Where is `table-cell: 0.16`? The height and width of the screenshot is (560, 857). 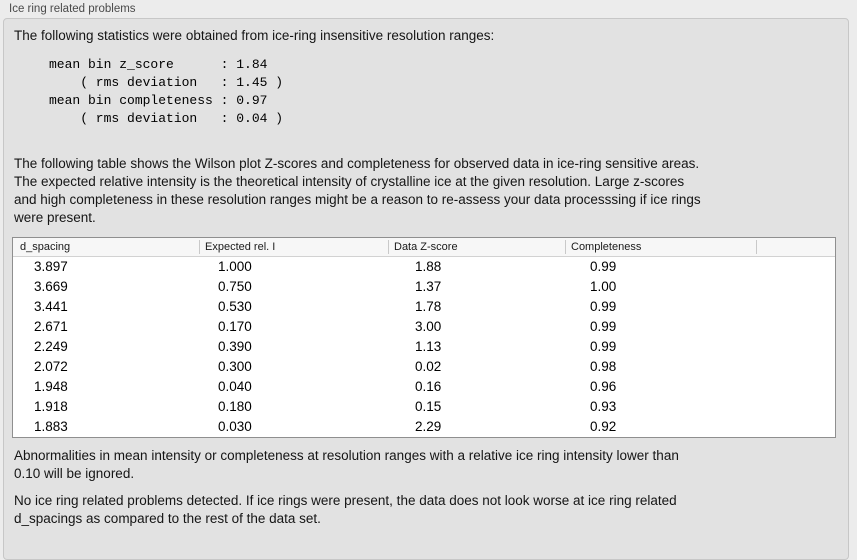 table-cell: 0.16 is located at coordinates (428, 386).